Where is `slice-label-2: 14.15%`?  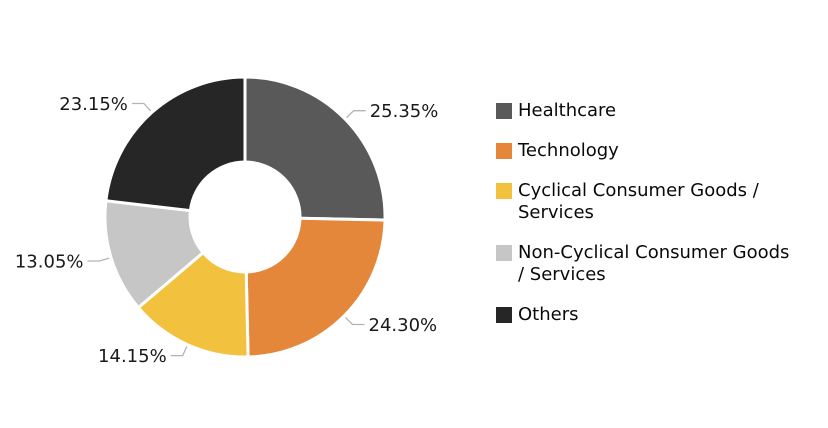 slice-label-2: 14.15% is located at coordinates (132, 356).